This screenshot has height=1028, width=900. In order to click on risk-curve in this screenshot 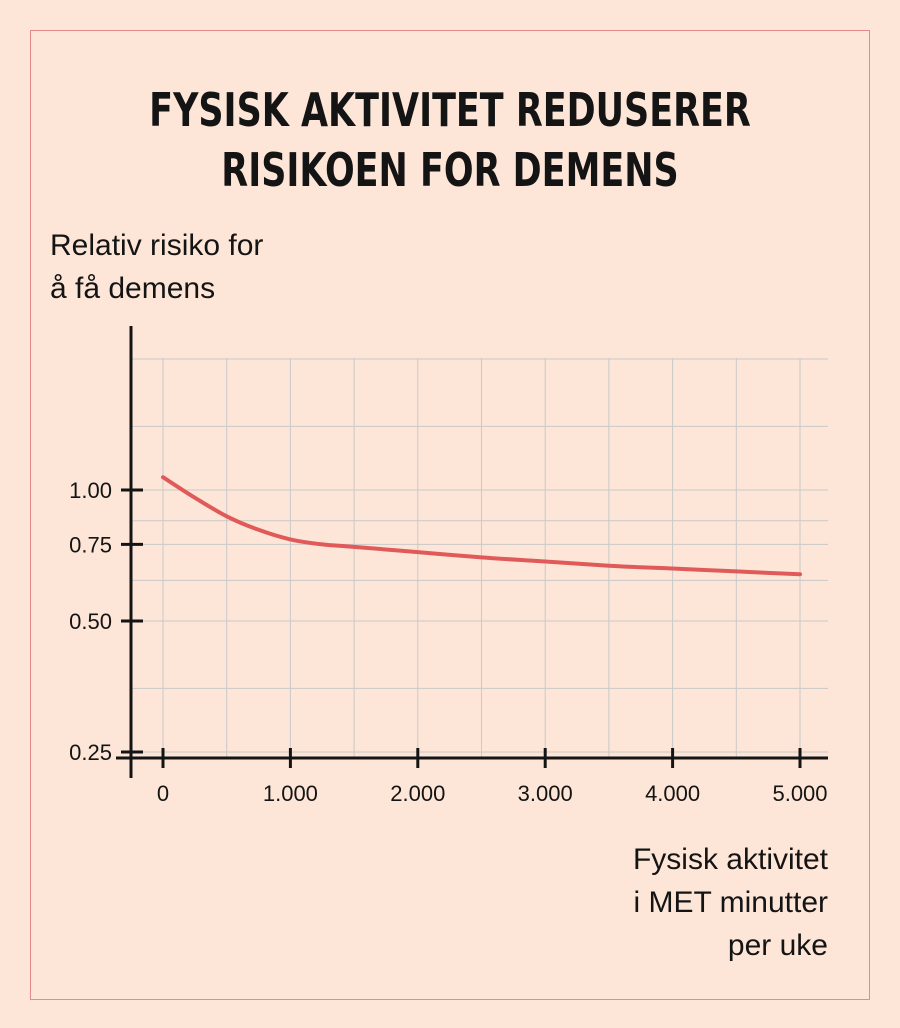, I will do `click(481, 526)`.